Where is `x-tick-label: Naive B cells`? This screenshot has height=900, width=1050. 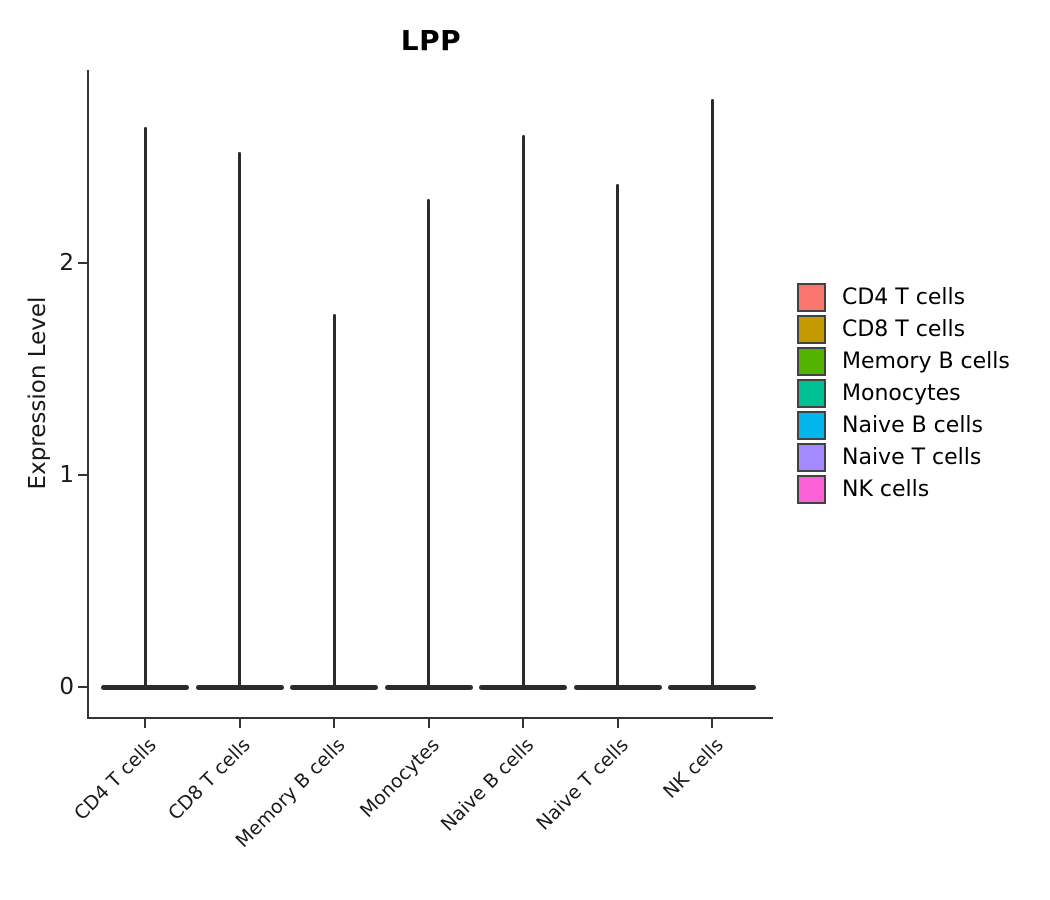
x-tick-label: Naive B cells is located at coordinates (488, 785).